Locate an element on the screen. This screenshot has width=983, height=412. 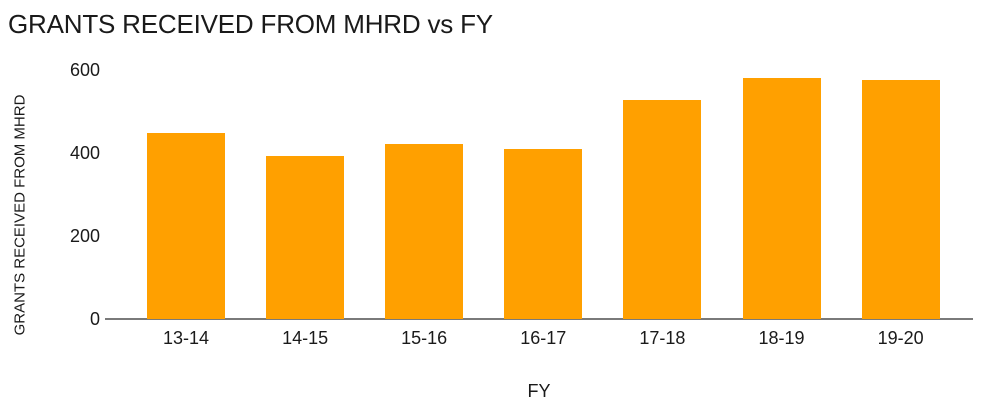
y-tick-label: 600 is located at coordinates (84, 70).